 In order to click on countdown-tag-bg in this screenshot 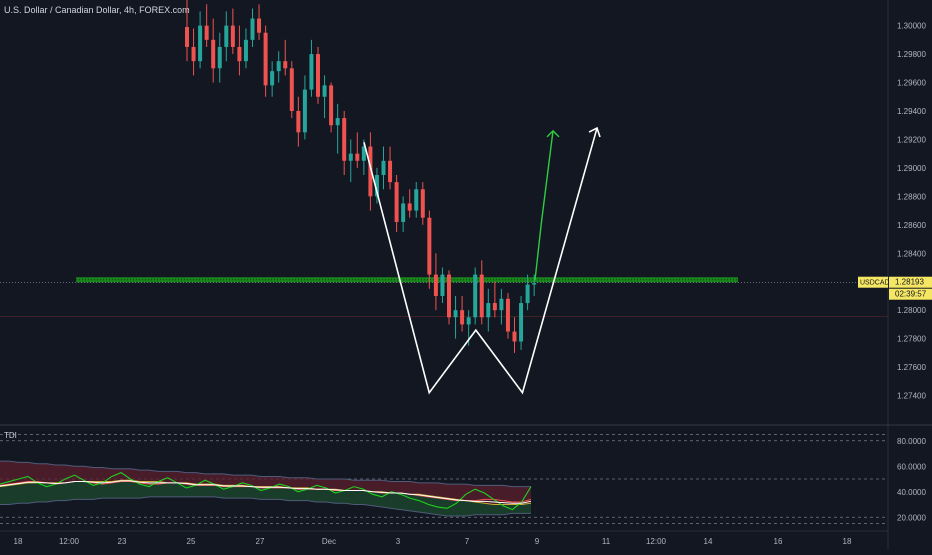, I will do `click(910, 294)`.